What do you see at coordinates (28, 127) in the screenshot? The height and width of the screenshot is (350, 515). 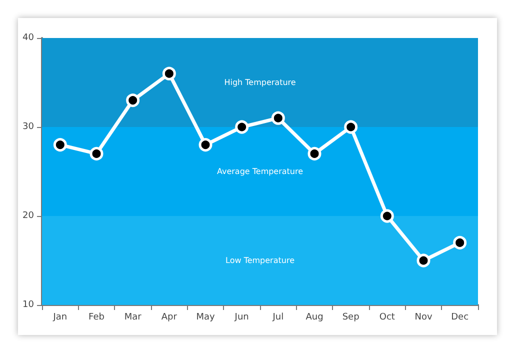 I see `y-tick-label: 30` at bounding box center [28, 127].